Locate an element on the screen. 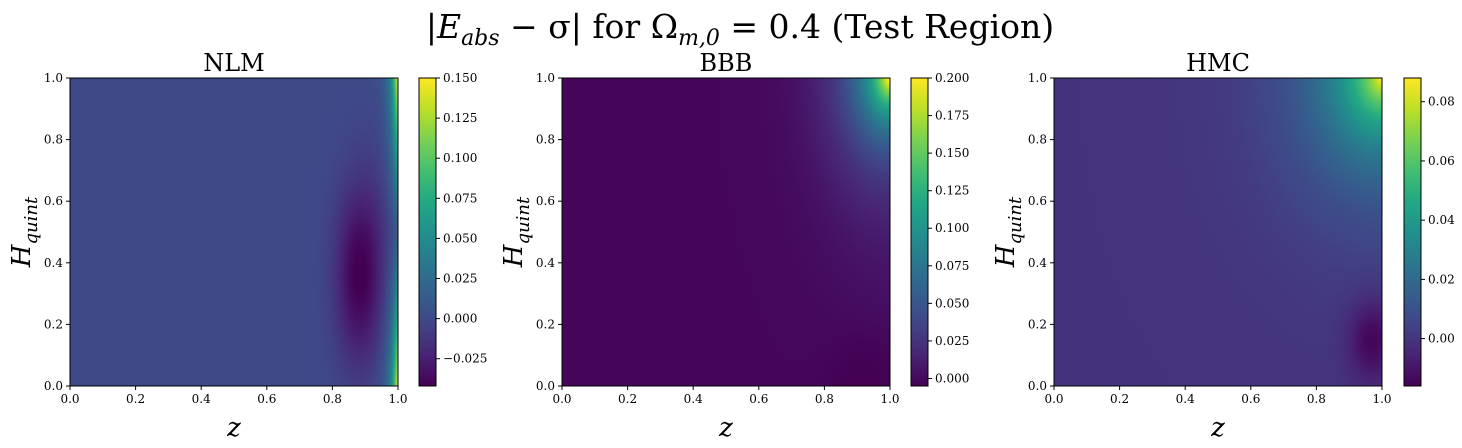 This screenshot has height=448, width=1462. panel-title: HMC is located at coordinates (1218, 63).